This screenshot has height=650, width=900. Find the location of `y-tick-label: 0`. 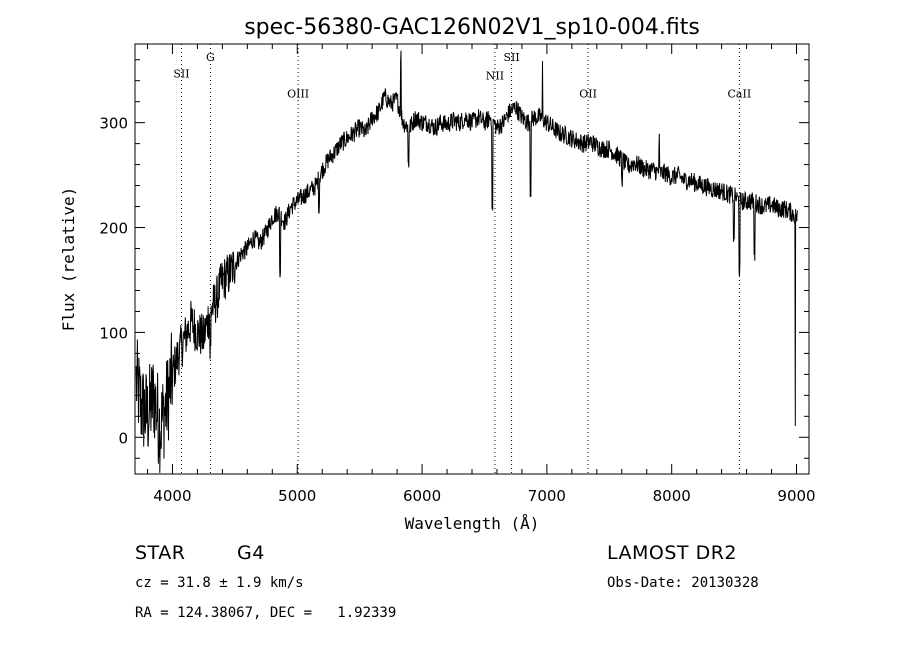

y-tick-label: 0 is located at coordinates (123, 438).